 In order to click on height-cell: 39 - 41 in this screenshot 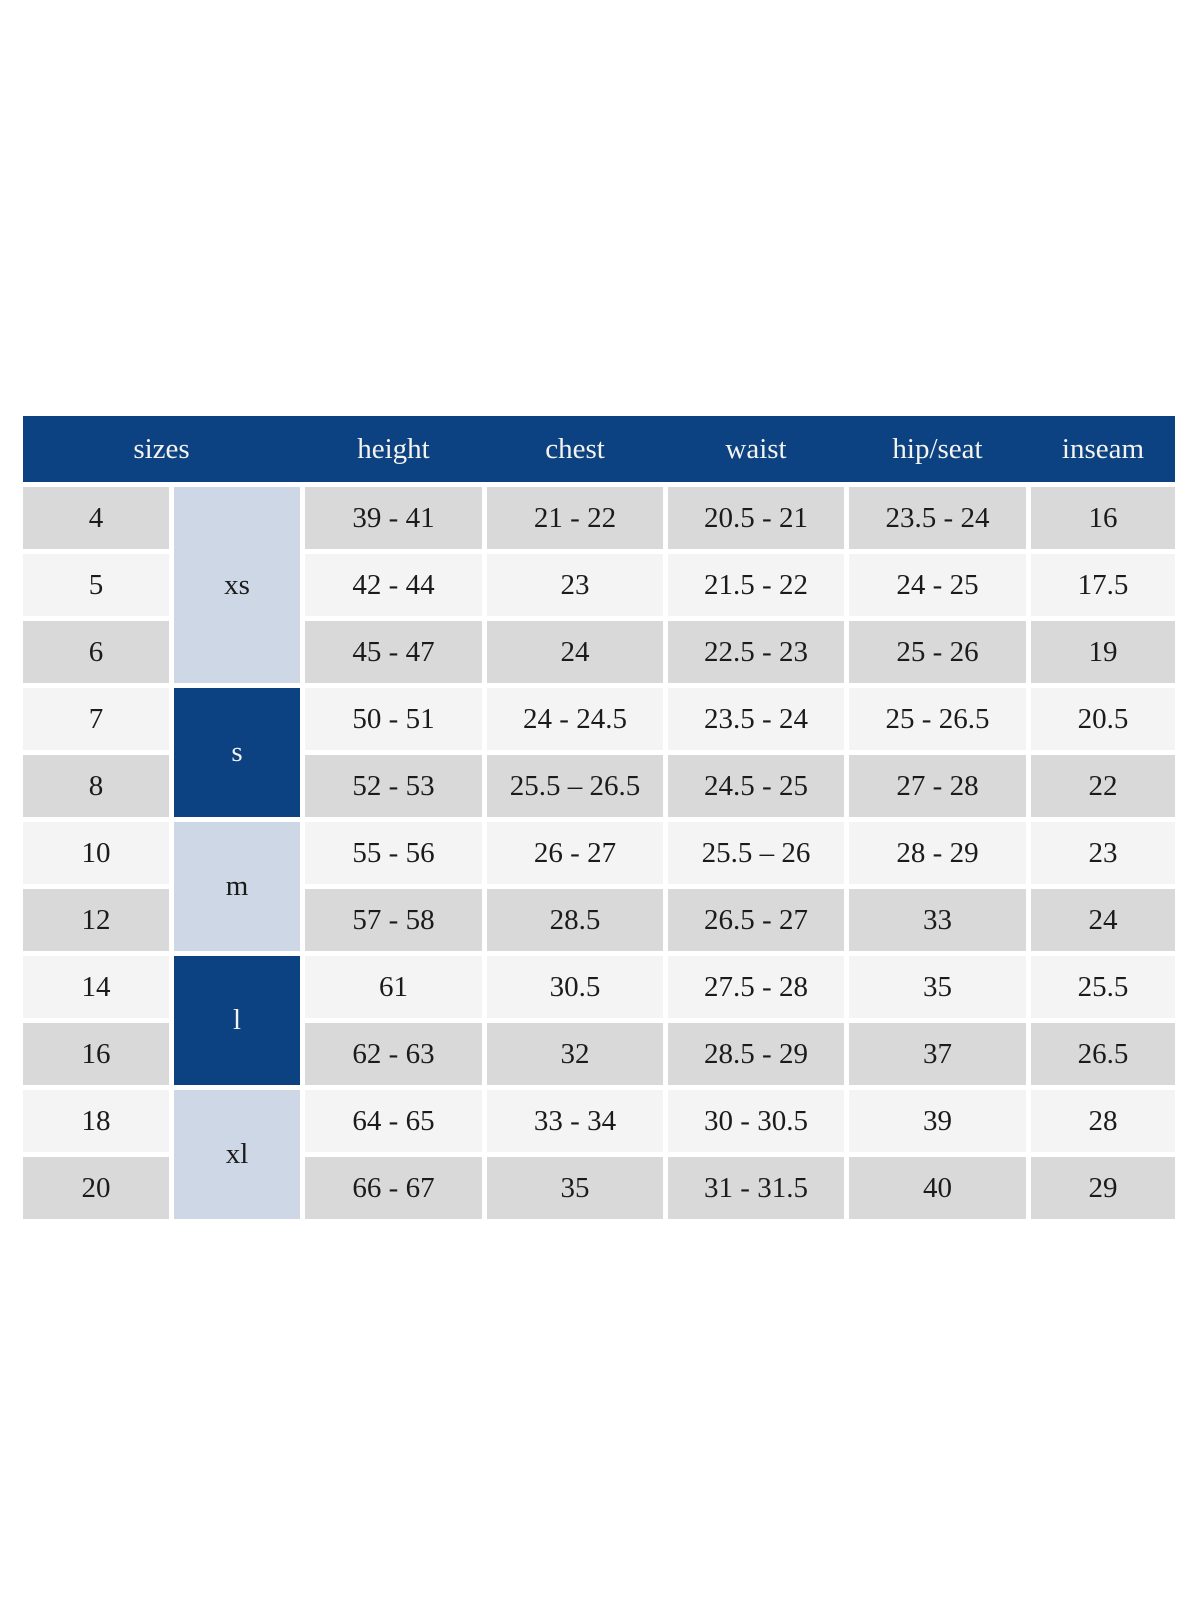, I will do `click(393, 518)`.